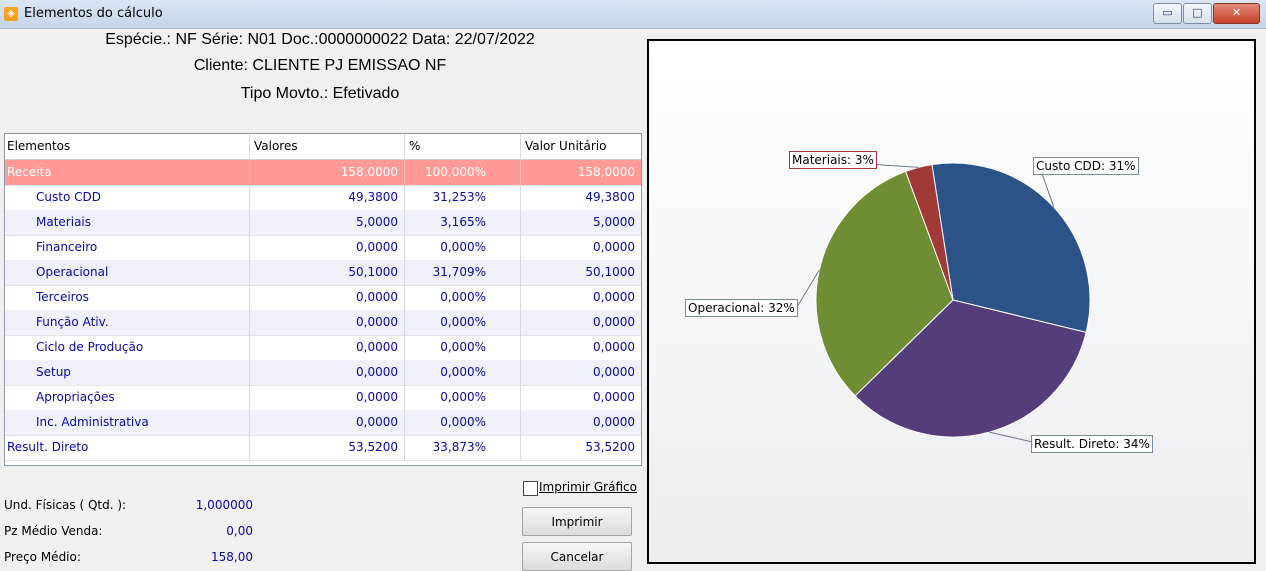  I want to click on row-pct: 31,709%, so click(463, 272).